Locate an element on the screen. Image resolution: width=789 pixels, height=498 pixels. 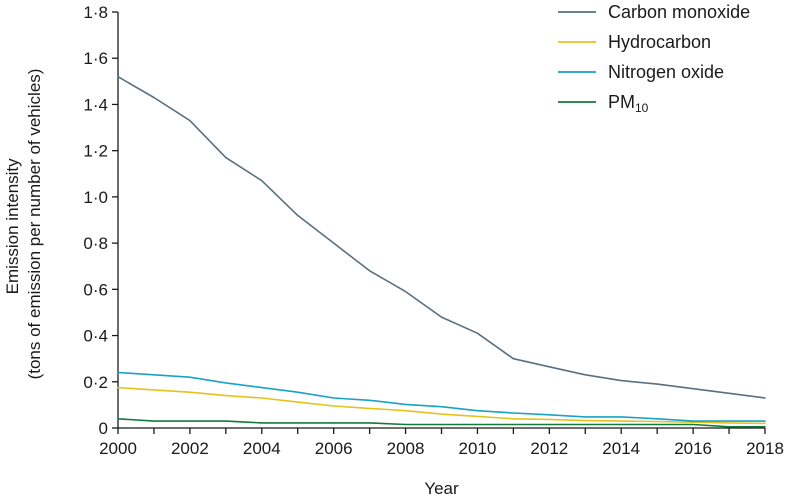
x-tick-label: 2010 is located at coordinates (478, 448).